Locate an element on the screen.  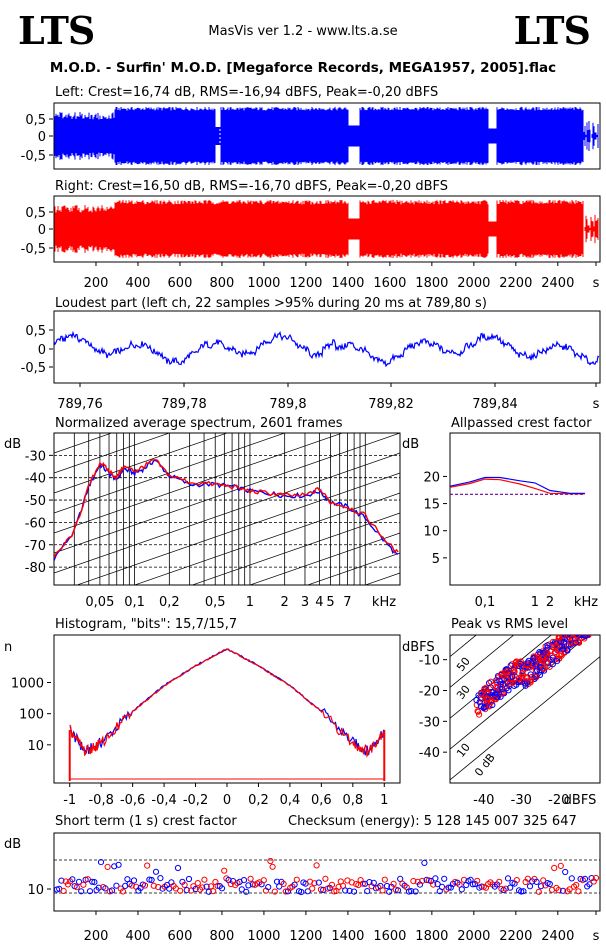
y-tick-label: -40 is located at coordinates (429, 753).